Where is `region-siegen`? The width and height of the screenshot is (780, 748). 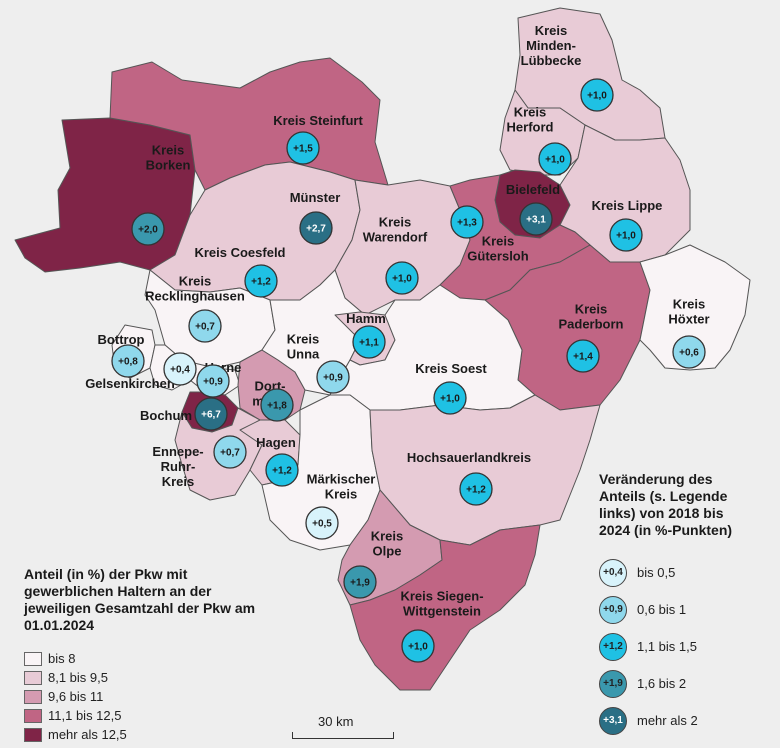
region-siegen is located at coordinates (445, 607).